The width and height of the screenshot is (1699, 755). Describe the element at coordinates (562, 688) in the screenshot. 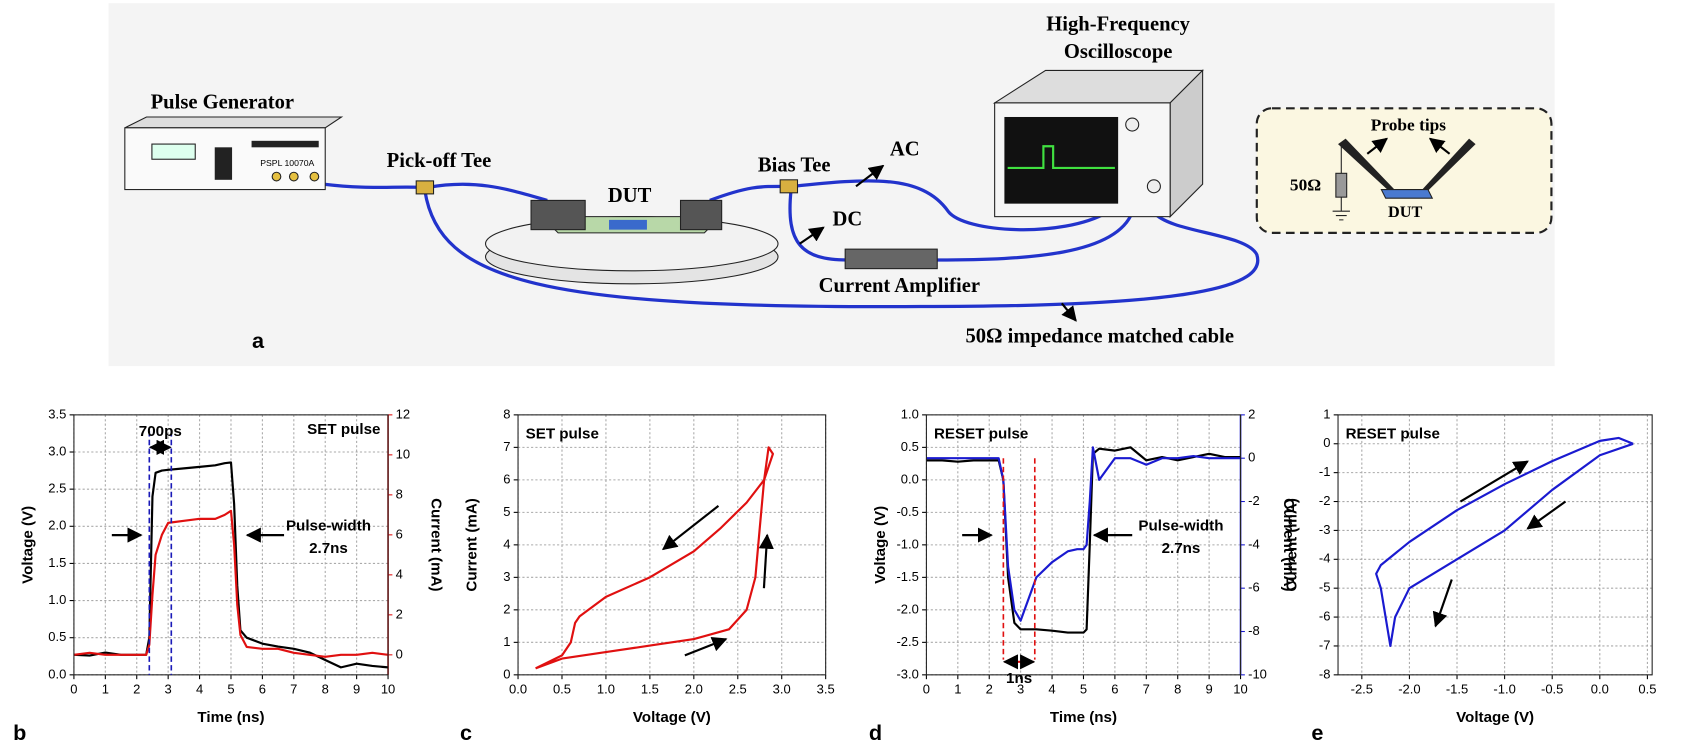

I see `x-tick-label: 0.5` at that location.